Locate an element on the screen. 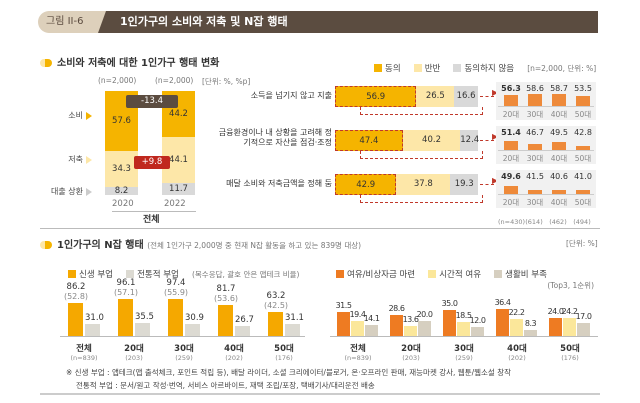 The image size is (640, 403). category-label: 20대 is located at coordinates (134, 349).